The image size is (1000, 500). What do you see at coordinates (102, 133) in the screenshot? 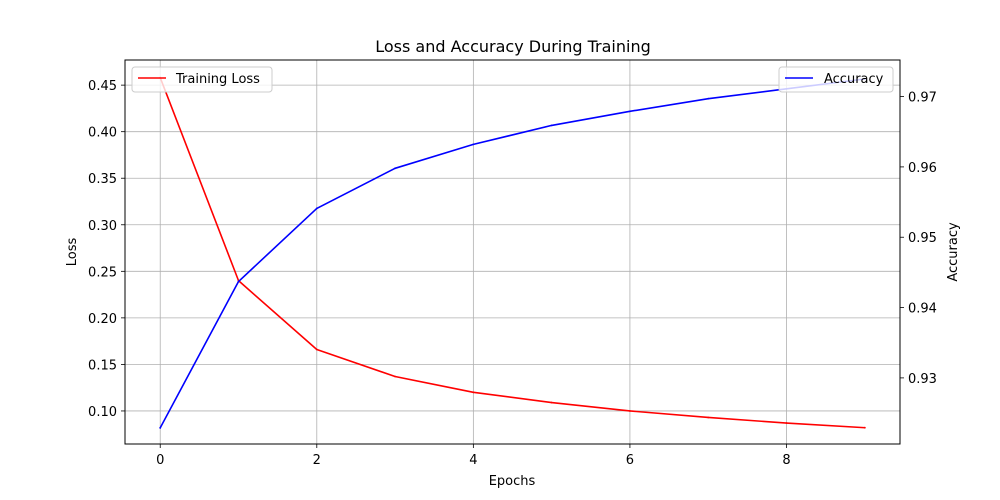
I see `left-y-tick-label: 0.40` at bounding box center [102, 133].